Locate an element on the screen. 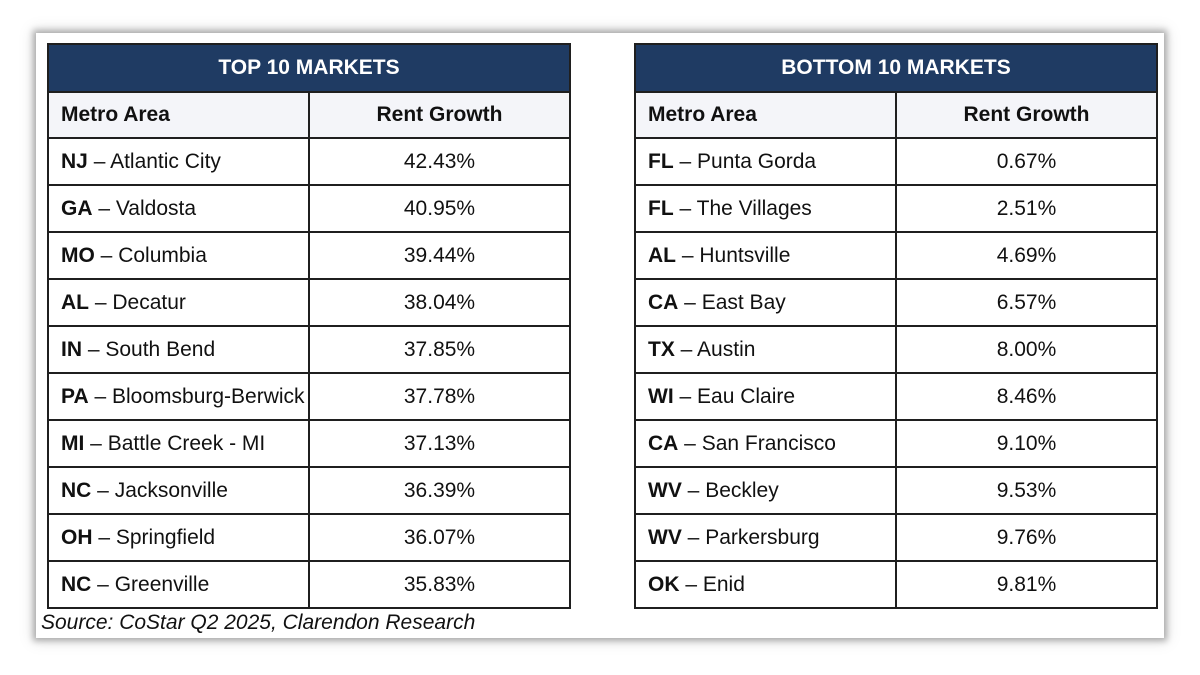  city-name: South Bend is located at coordinates (160, 349).